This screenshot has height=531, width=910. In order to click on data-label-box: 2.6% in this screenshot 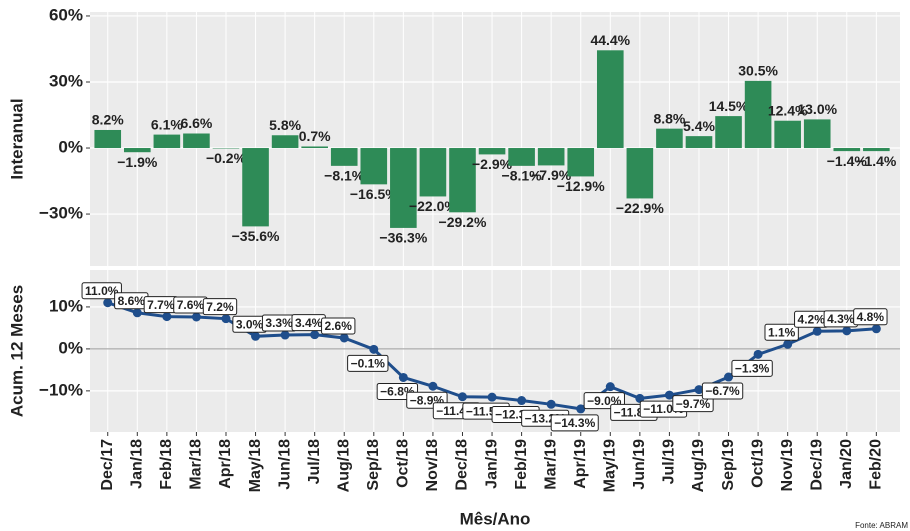, I will do `click(338, 326)`.